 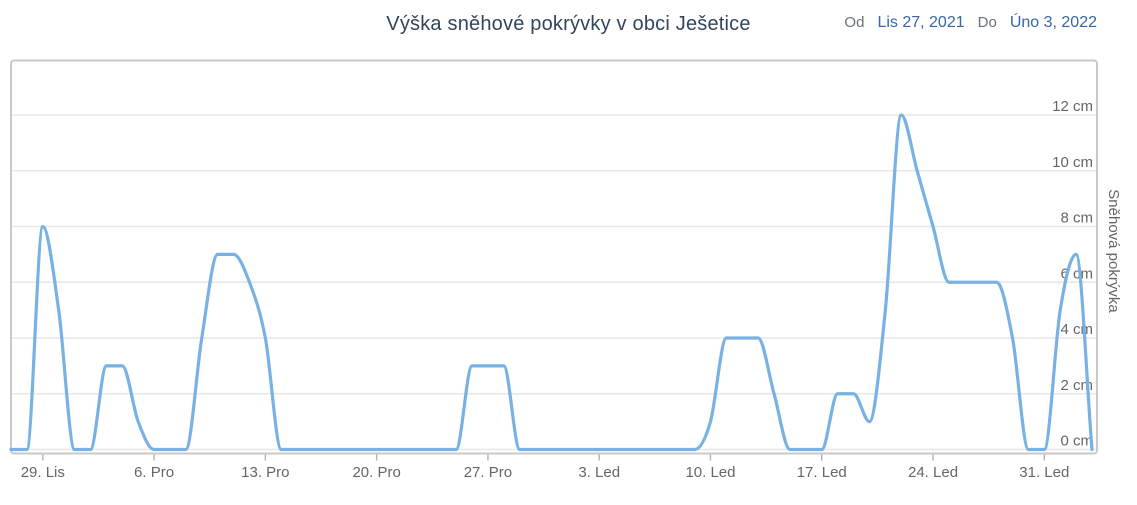 I want to click on x-tick-label: 31. Led, so click(x=1044, y=472).